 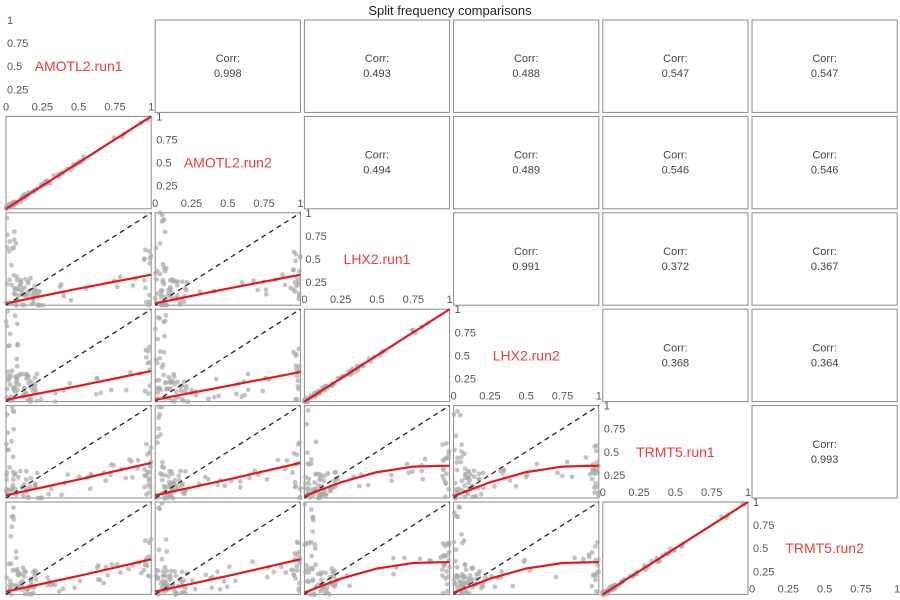 I want to click on y-tick-label: 0.25, so click(x=17, y=90).